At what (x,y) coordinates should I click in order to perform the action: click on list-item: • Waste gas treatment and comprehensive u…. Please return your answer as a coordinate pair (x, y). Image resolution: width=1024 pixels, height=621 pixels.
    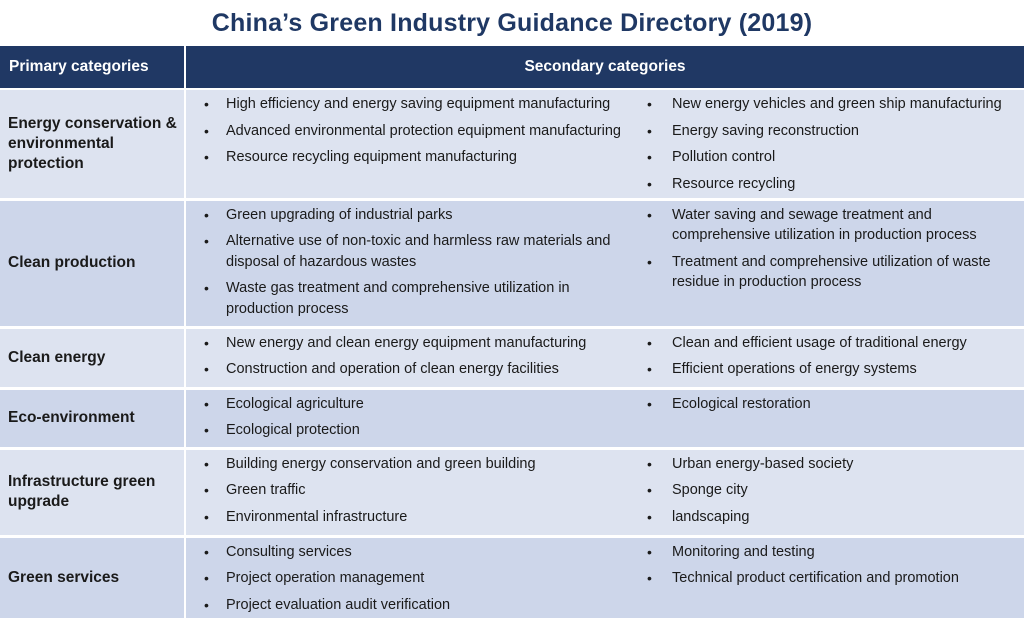
    Looking at the image, I should click on (405, 298).